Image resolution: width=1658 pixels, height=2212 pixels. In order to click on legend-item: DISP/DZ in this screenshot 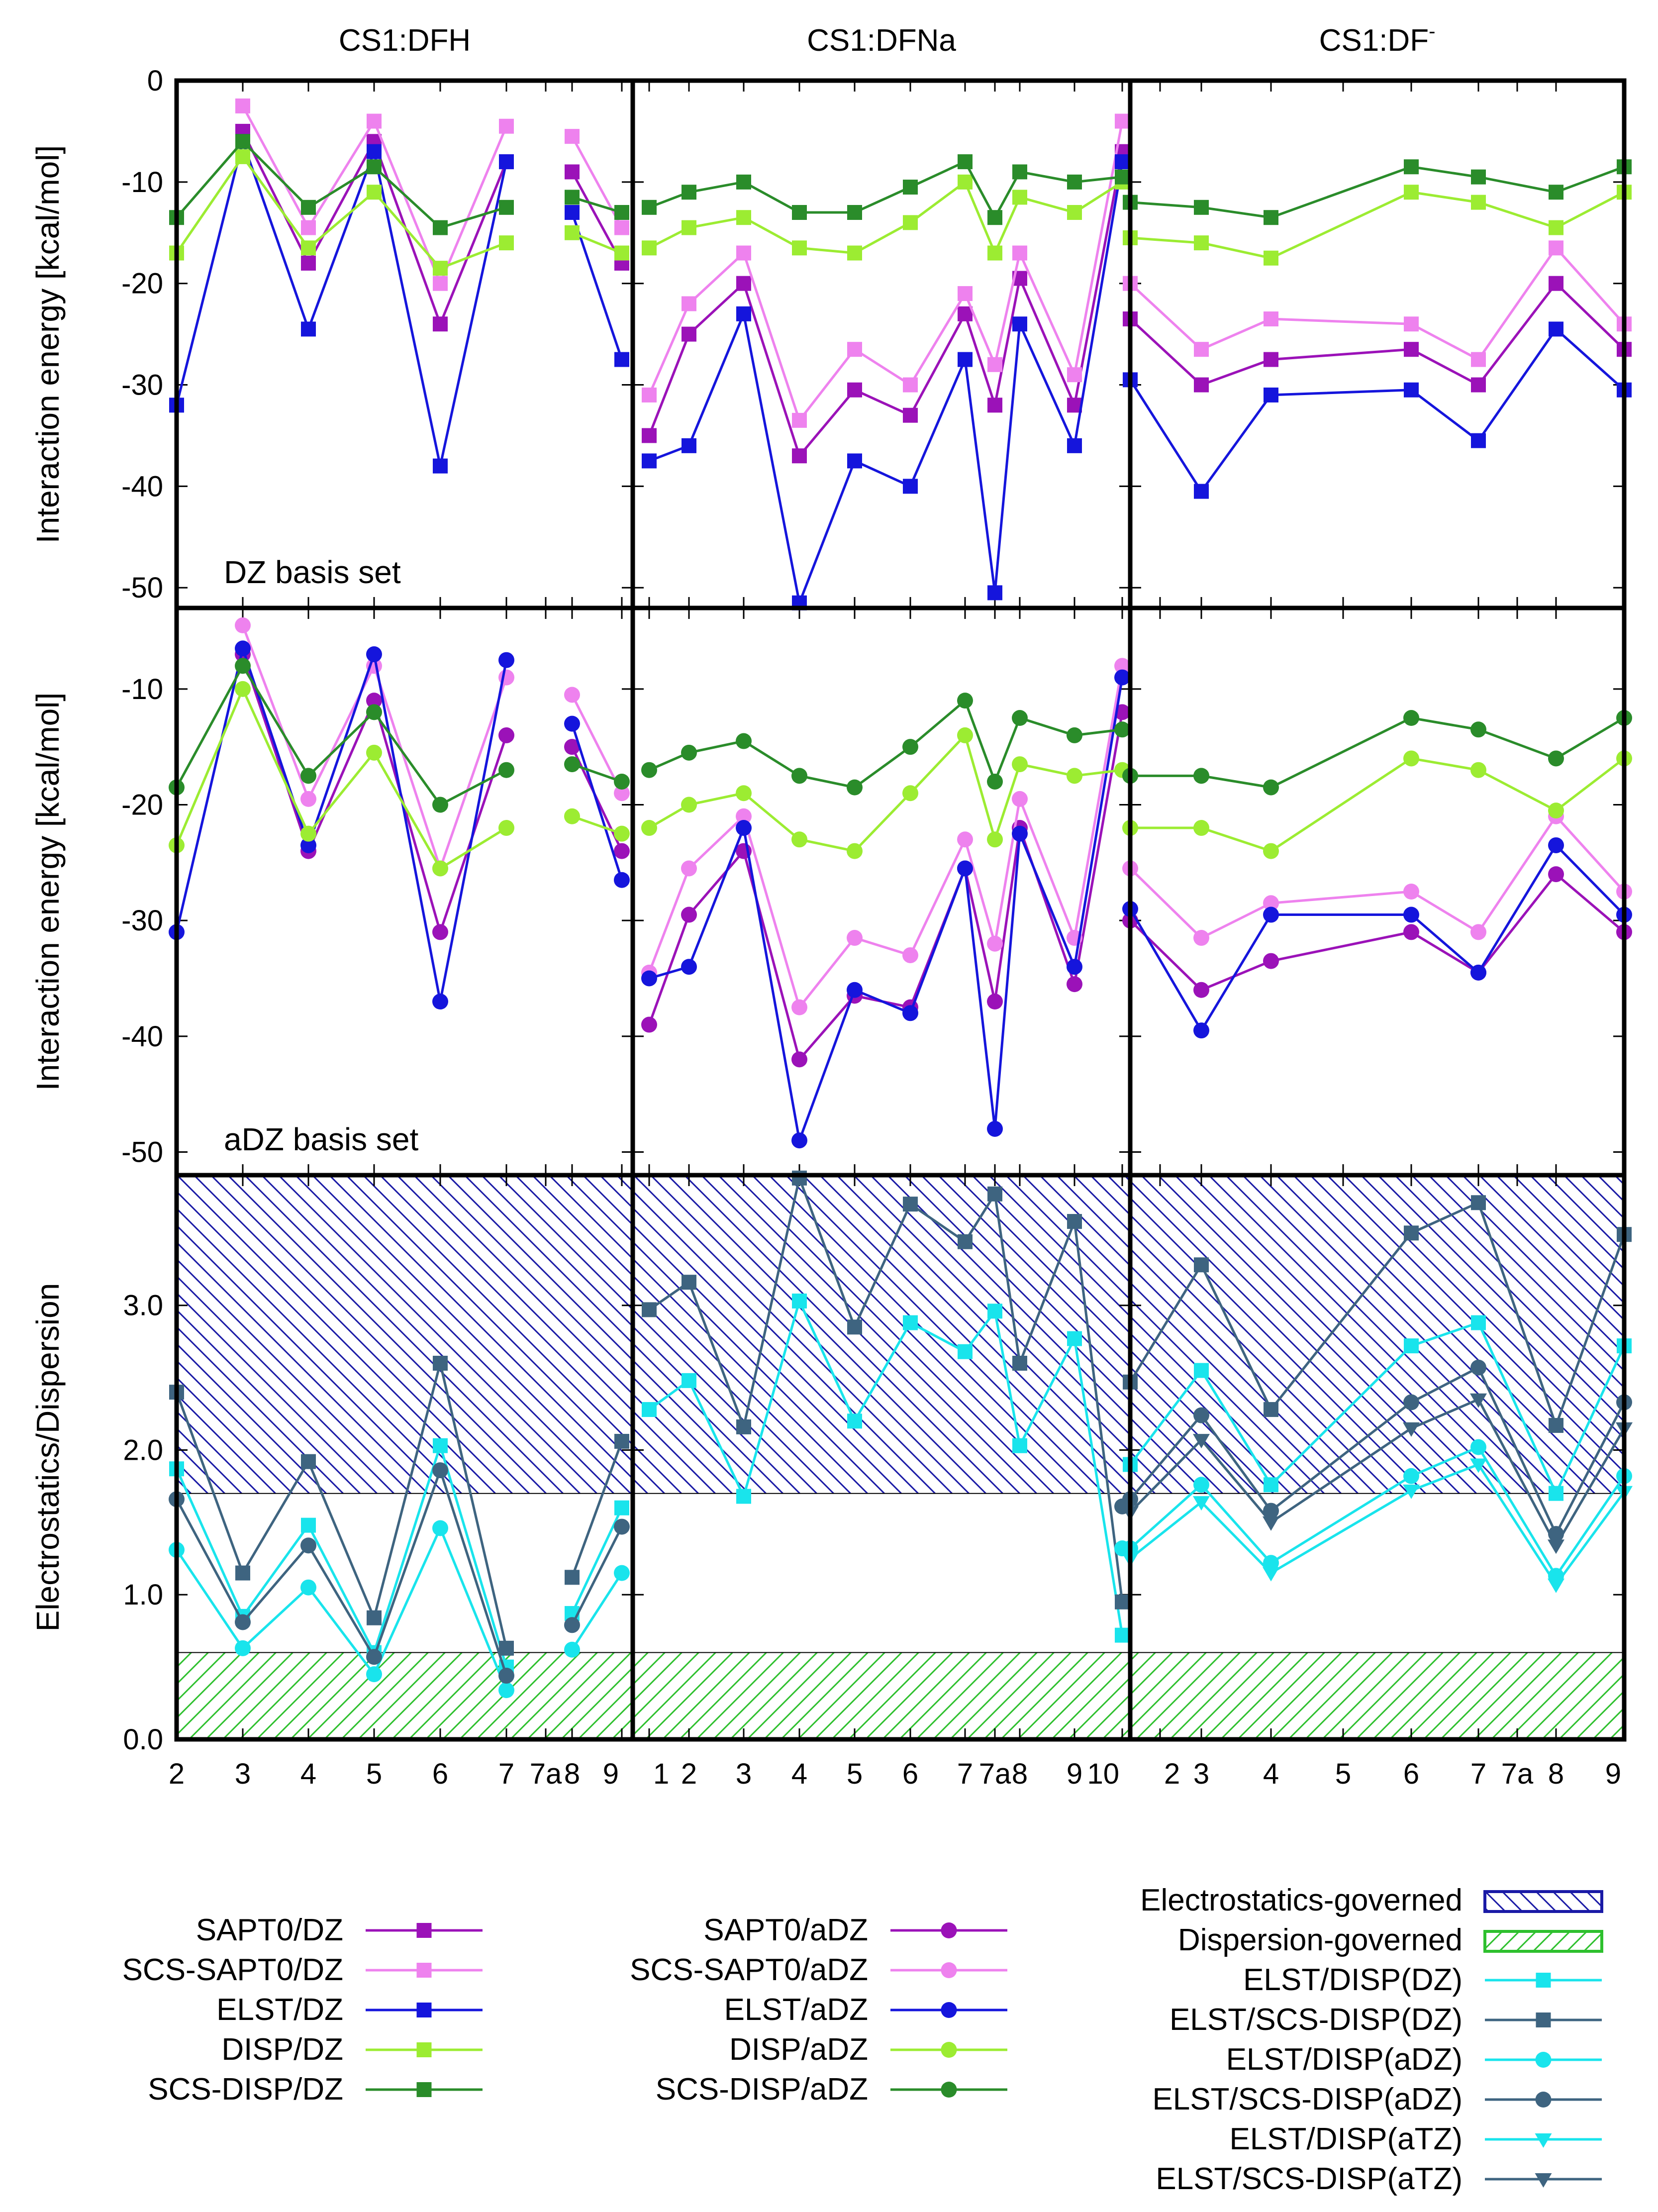, I will do `click(352, 2050)`.